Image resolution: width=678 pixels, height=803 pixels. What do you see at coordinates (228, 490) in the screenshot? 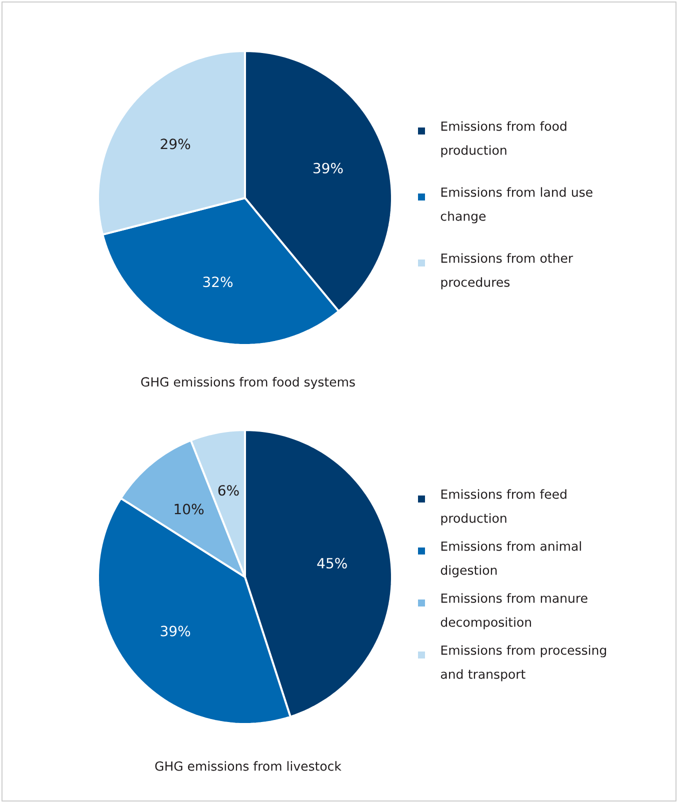
I see `data-label: 6%` at bounding box center [228, 490].